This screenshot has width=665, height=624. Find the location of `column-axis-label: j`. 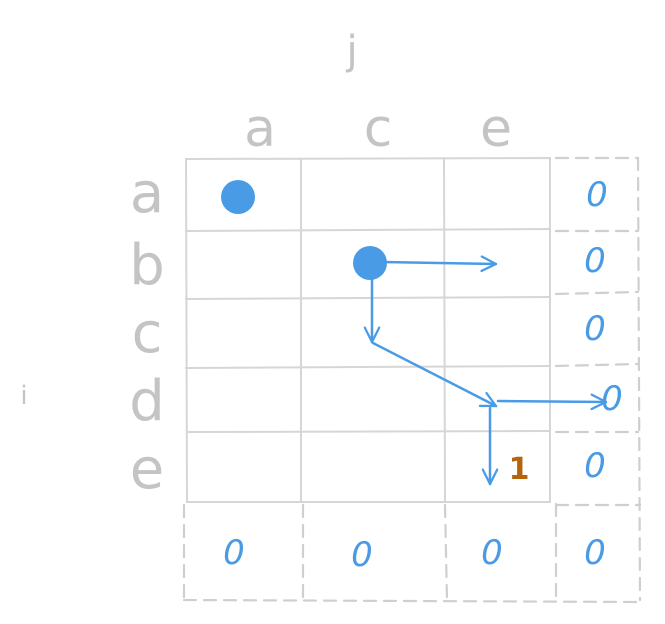

column-axis-label: j is located at coordinates (351, 51).